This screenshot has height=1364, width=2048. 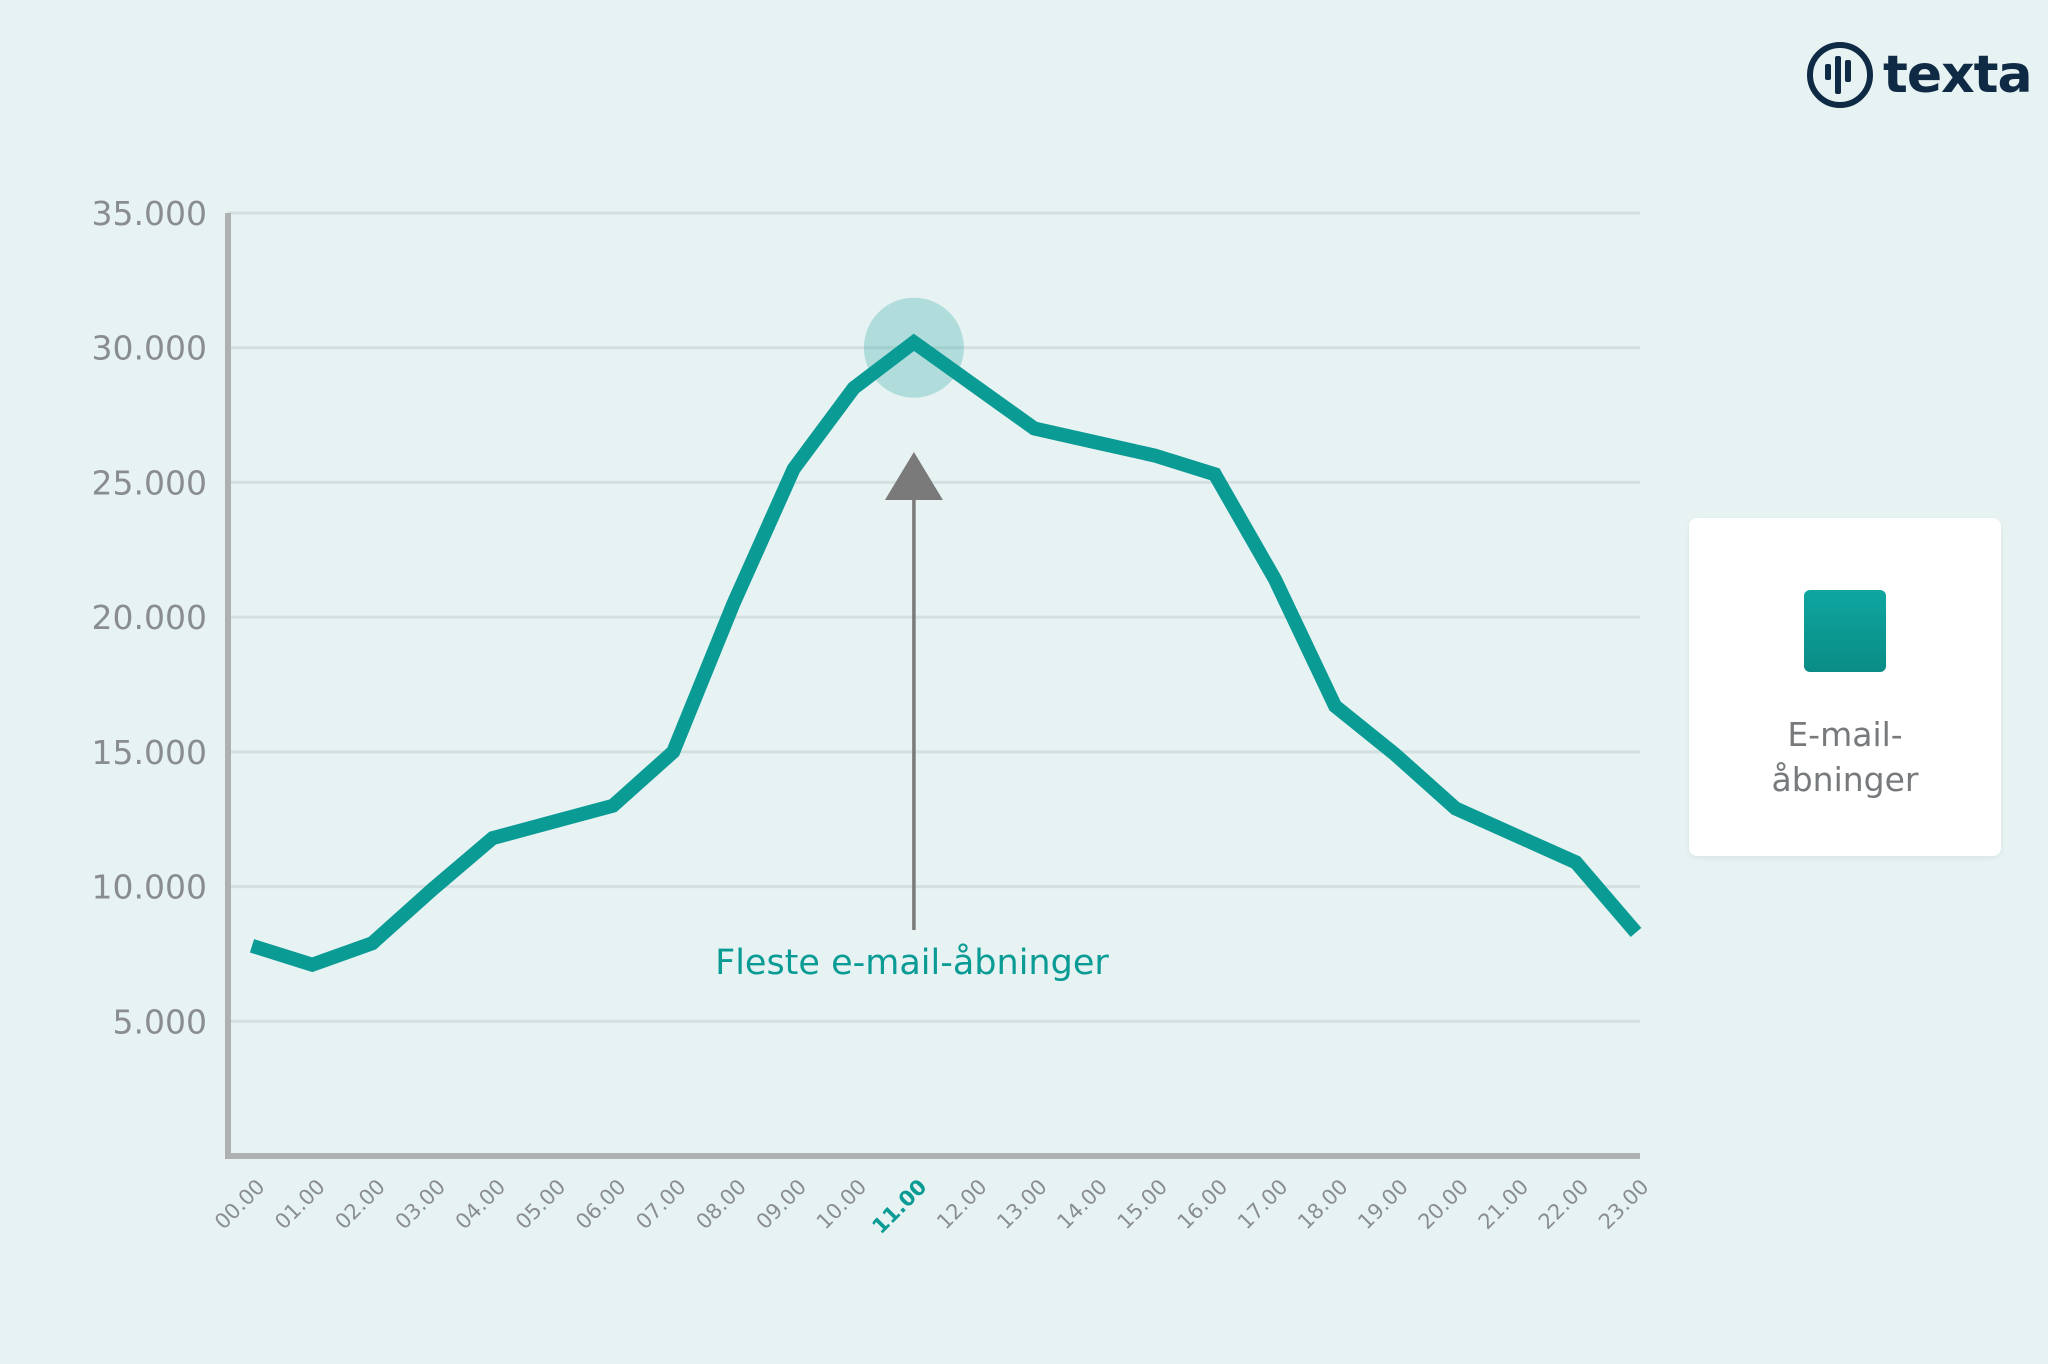 I want to click on x-tick-label: 07.00, so click(x=660, y=1204).